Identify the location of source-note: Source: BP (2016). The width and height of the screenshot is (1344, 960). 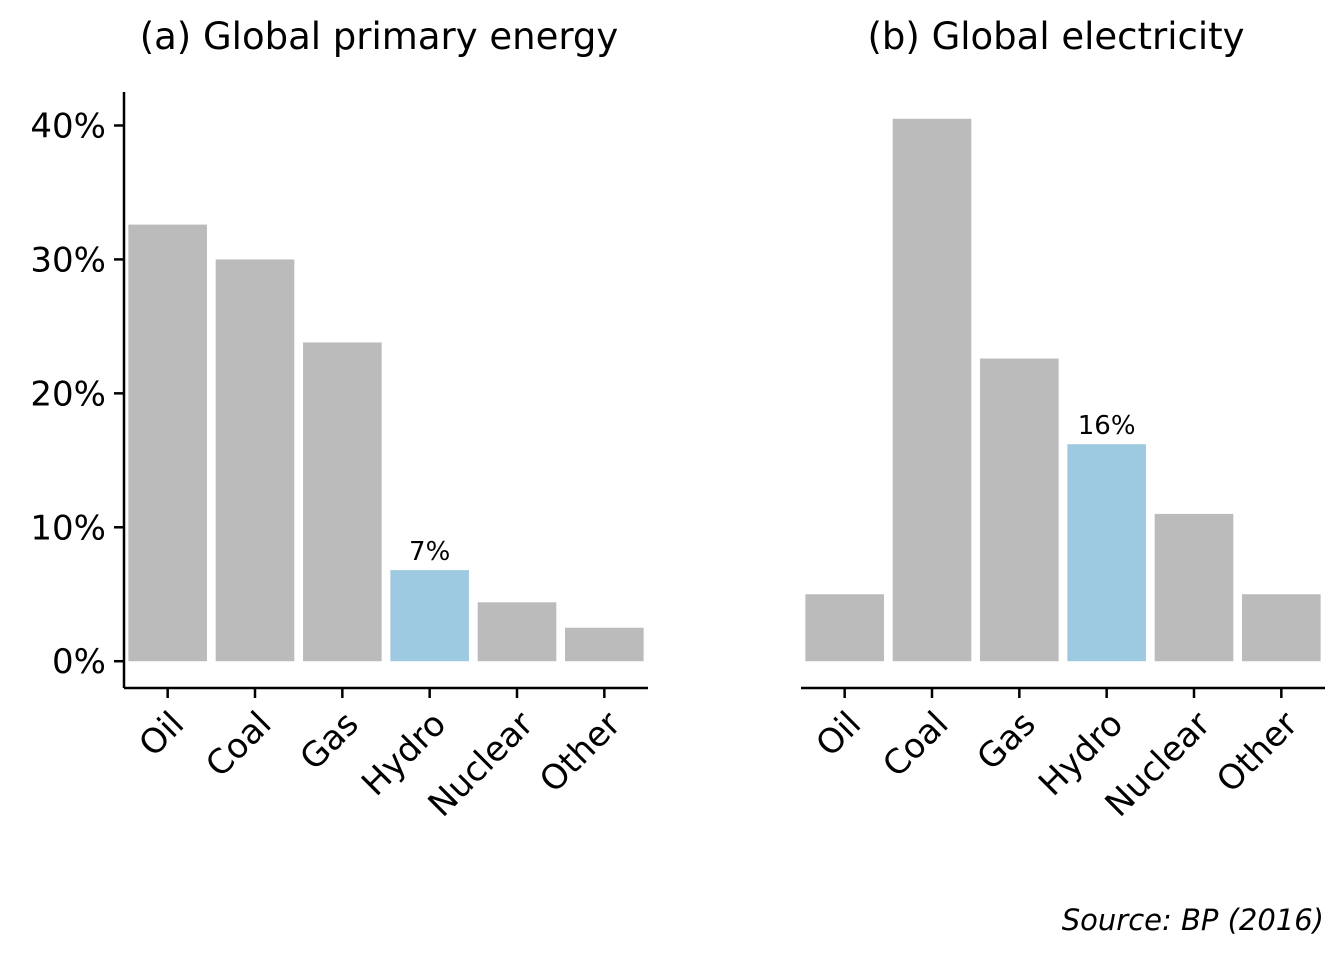
(1192, 920).